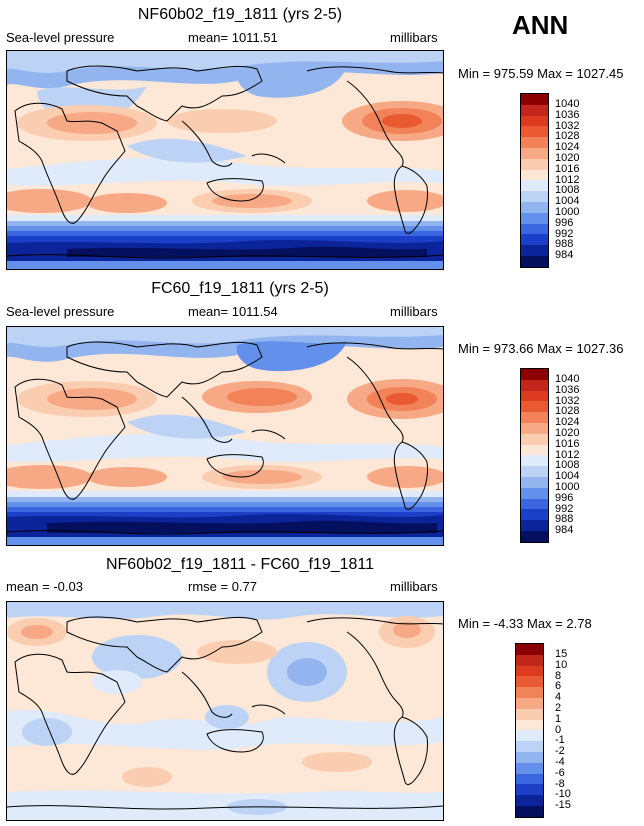 The width and height of the screenshot is (644, 826). Describe the element at coordinates (560, 740) in the screenshot. I see `colorbar-label: -1` at that location.